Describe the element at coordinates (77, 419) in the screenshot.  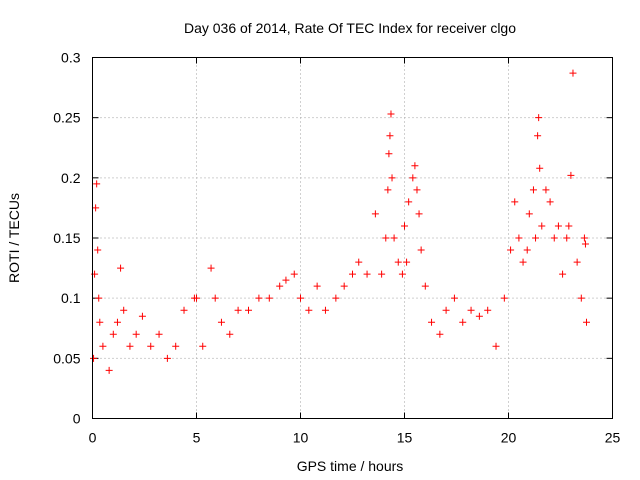
I see `y-tick-label: 0` at that location.